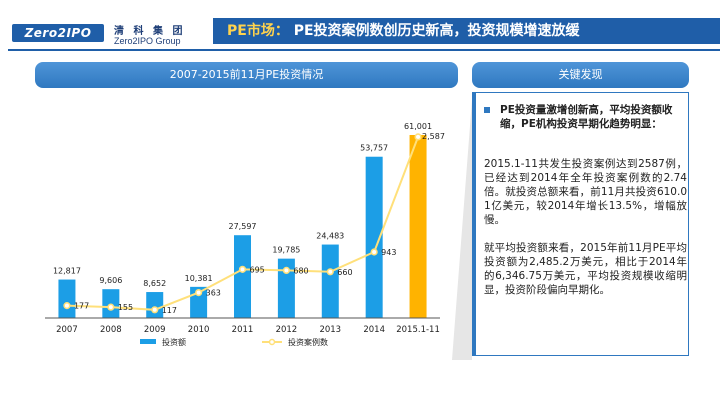 The height and width of the screenshot is (405, 720). Describe the element at coordinates (344, 272) in the screenshot. I see `point-label-2013: 660` at that location.